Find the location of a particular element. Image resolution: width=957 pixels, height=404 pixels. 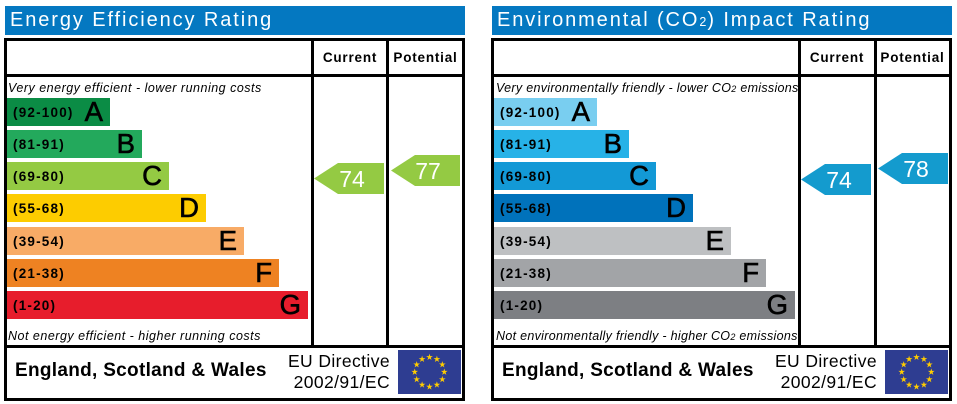

svg-text: 78 is located at coordinates (916, 169).